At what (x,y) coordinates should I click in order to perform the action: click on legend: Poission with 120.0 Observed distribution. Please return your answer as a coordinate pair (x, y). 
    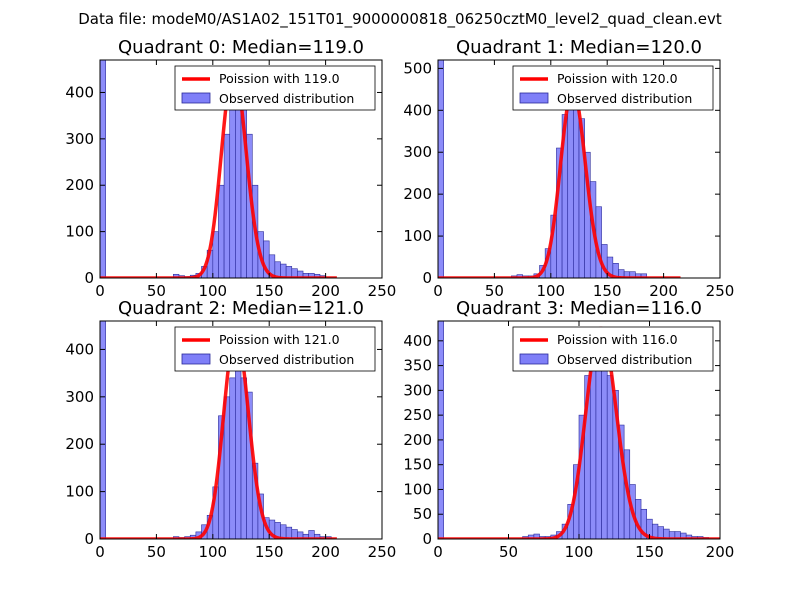
    Looking at the image, I should click on (613, 88).